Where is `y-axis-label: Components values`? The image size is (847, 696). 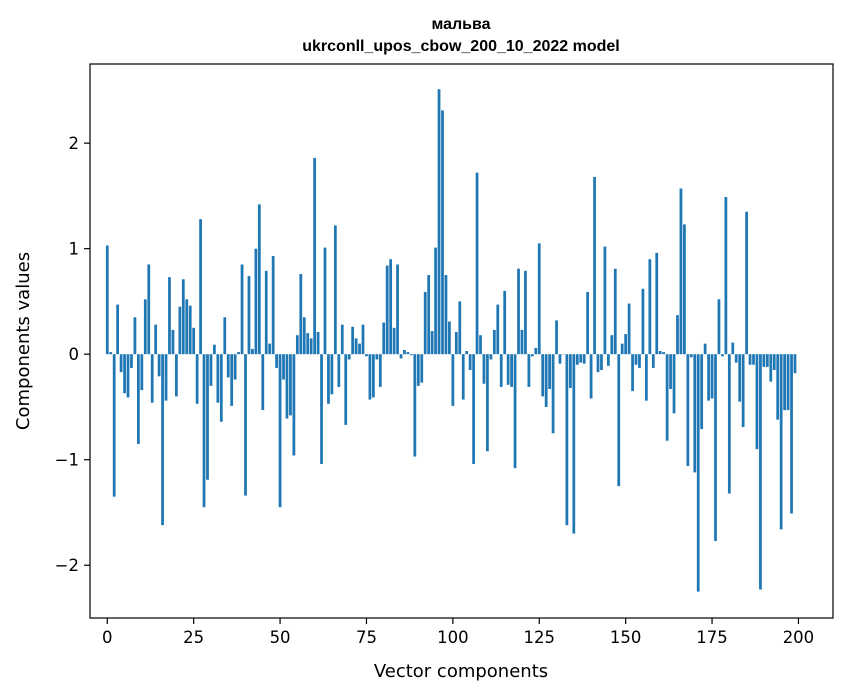 y-axis-label: Components values is located at coordinates (23, 341).